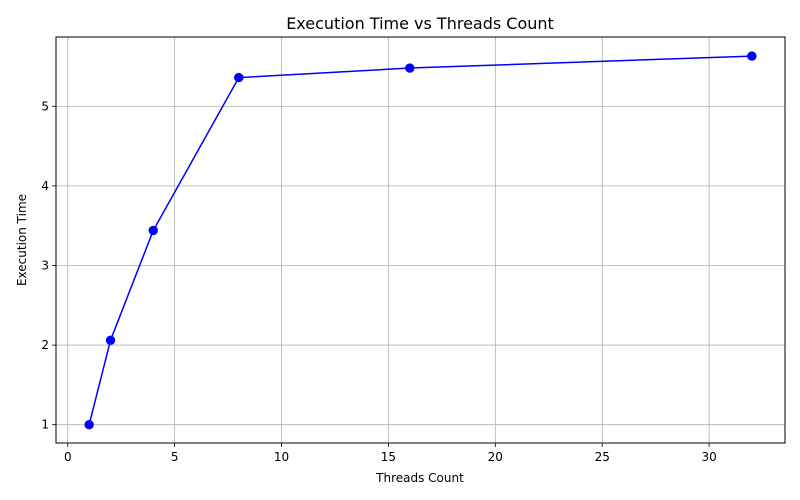 This screenshot has height=500, width=800. What do you see at coordinates (708, 457) in the screenshot?
I see `x-tick-label: 30` at bounding box center [708, 457].